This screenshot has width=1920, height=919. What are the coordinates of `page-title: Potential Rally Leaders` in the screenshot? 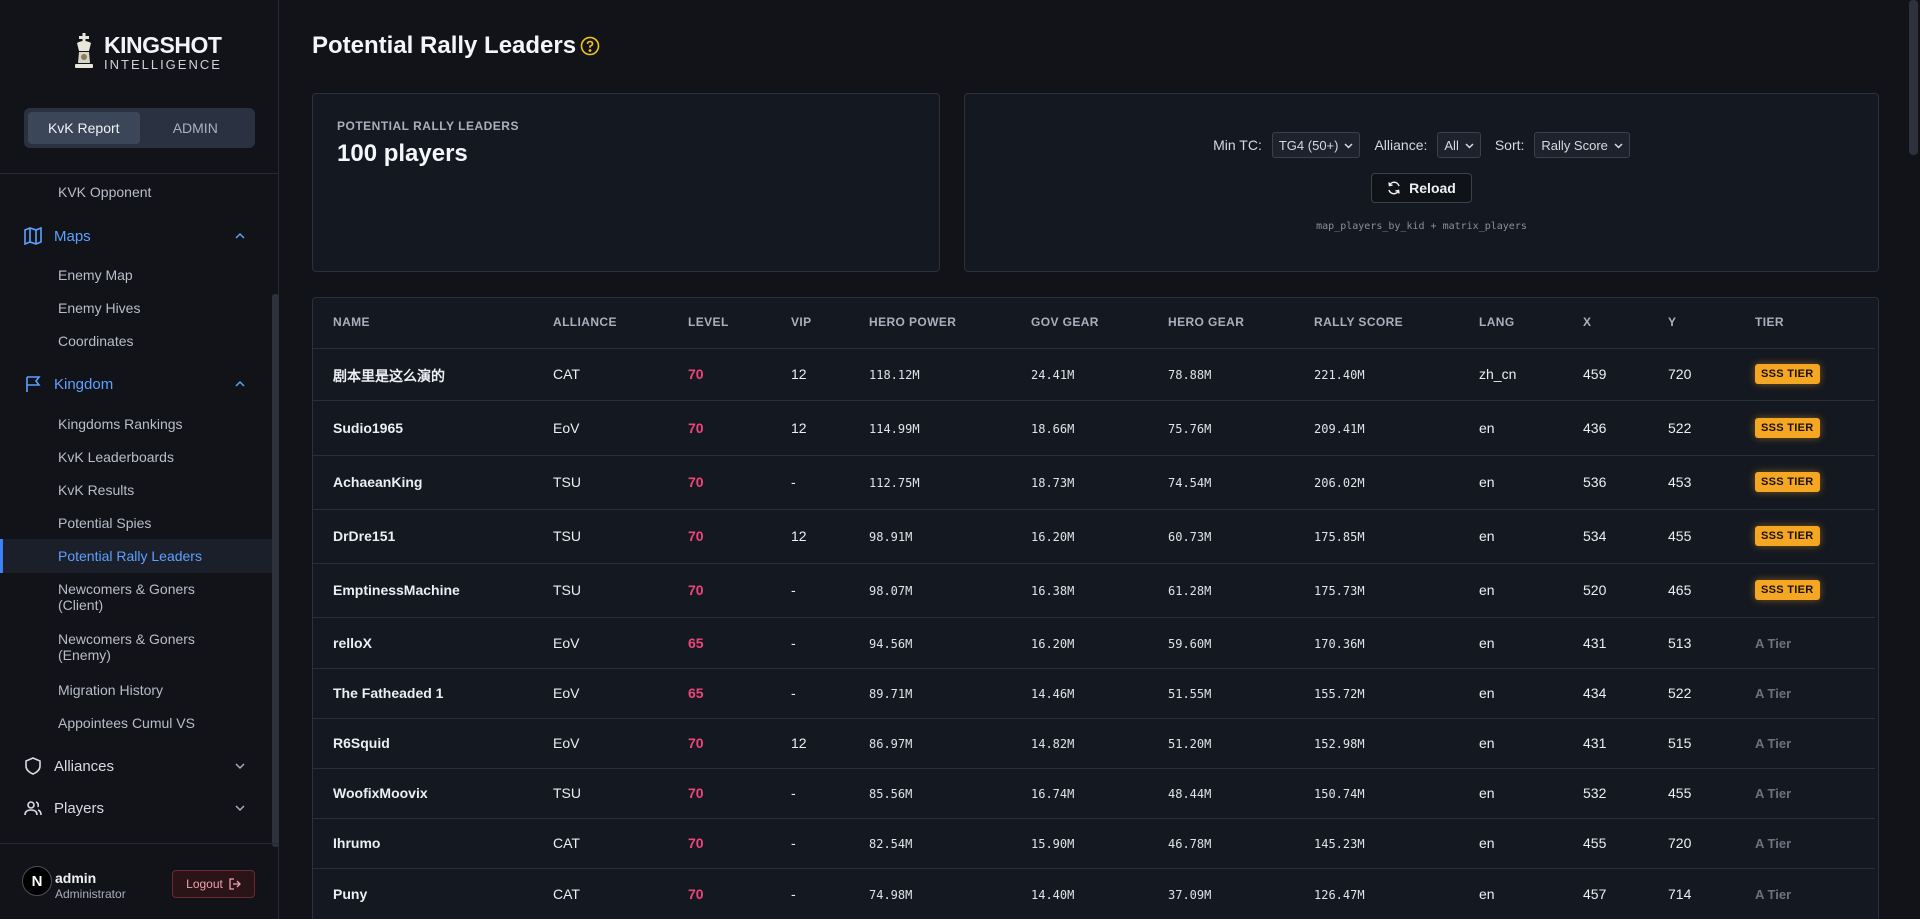 It's located at (444, 45).